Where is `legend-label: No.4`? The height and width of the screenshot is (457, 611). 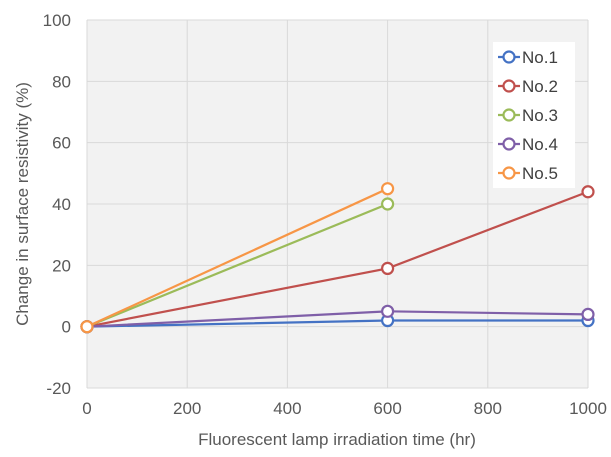 legend-label: No.4 is located at coordinates (540, 144).